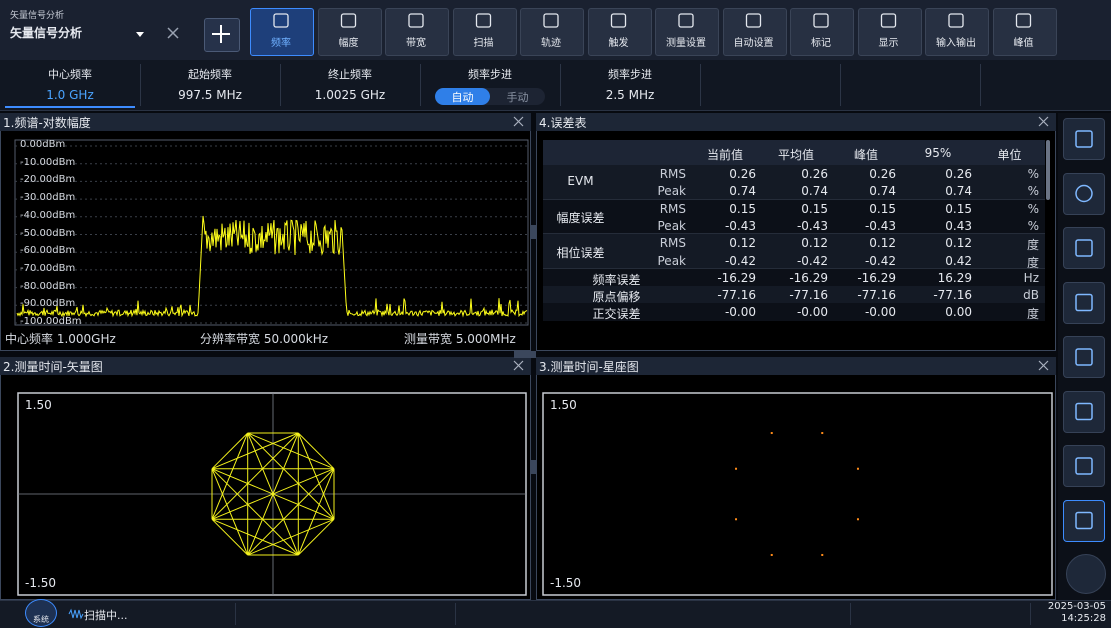  I want to click on toggle-option: 手动, so click(517, 97).